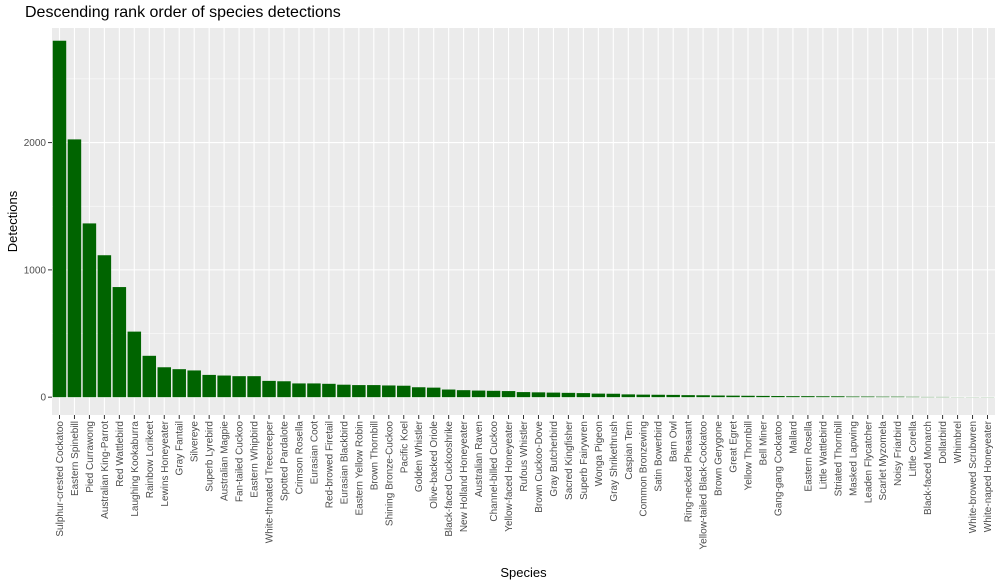  What do you see at coordinates (120, 454) in the screenshot?
I see `x-tick-label: Red Wattlebird` at bounding box center [120, 454].